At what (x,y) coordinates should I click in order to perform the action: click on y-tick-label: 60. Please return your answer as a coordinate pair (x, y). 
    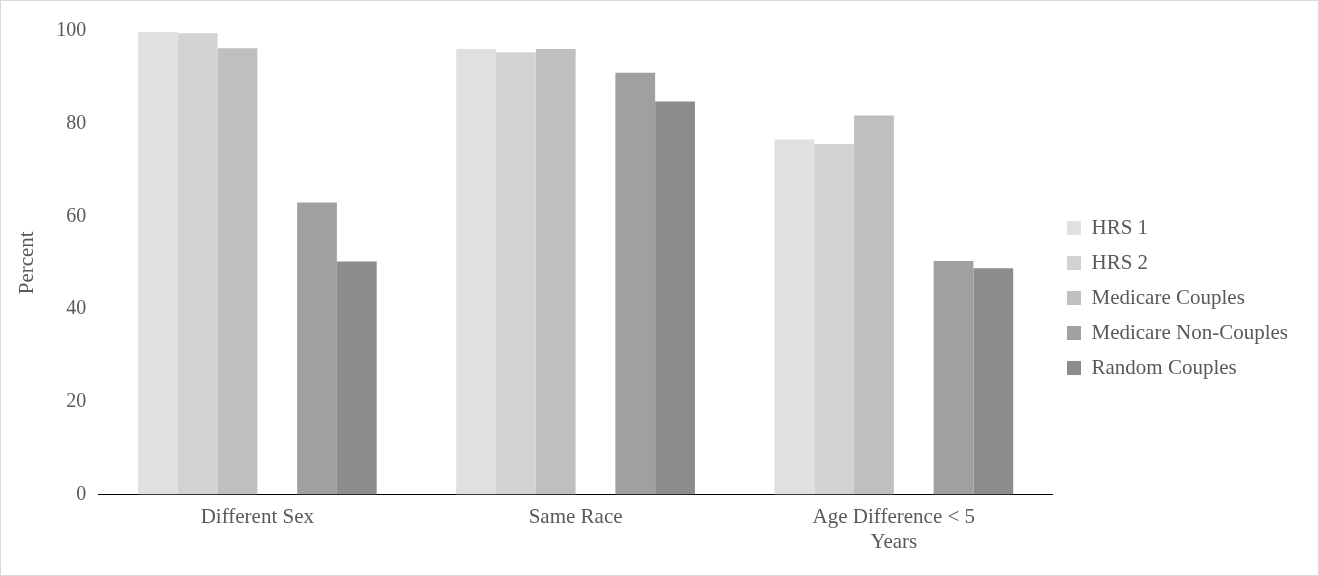
    Looking at the image, I should click on (76, 214).